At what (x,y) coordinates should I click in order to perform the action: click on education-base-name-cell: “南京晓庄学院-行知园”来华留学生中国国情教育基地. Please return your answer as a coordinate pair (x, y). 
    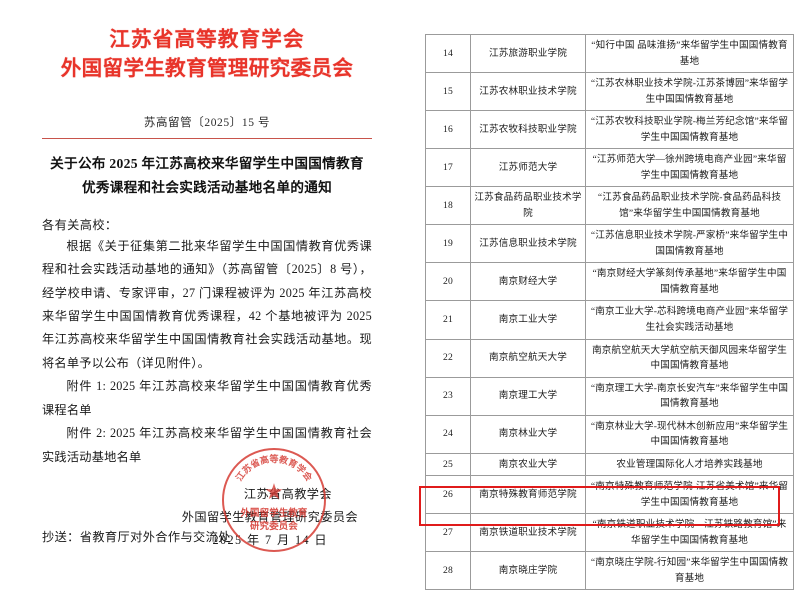
    Looking at the image, I should click on (689, 571).